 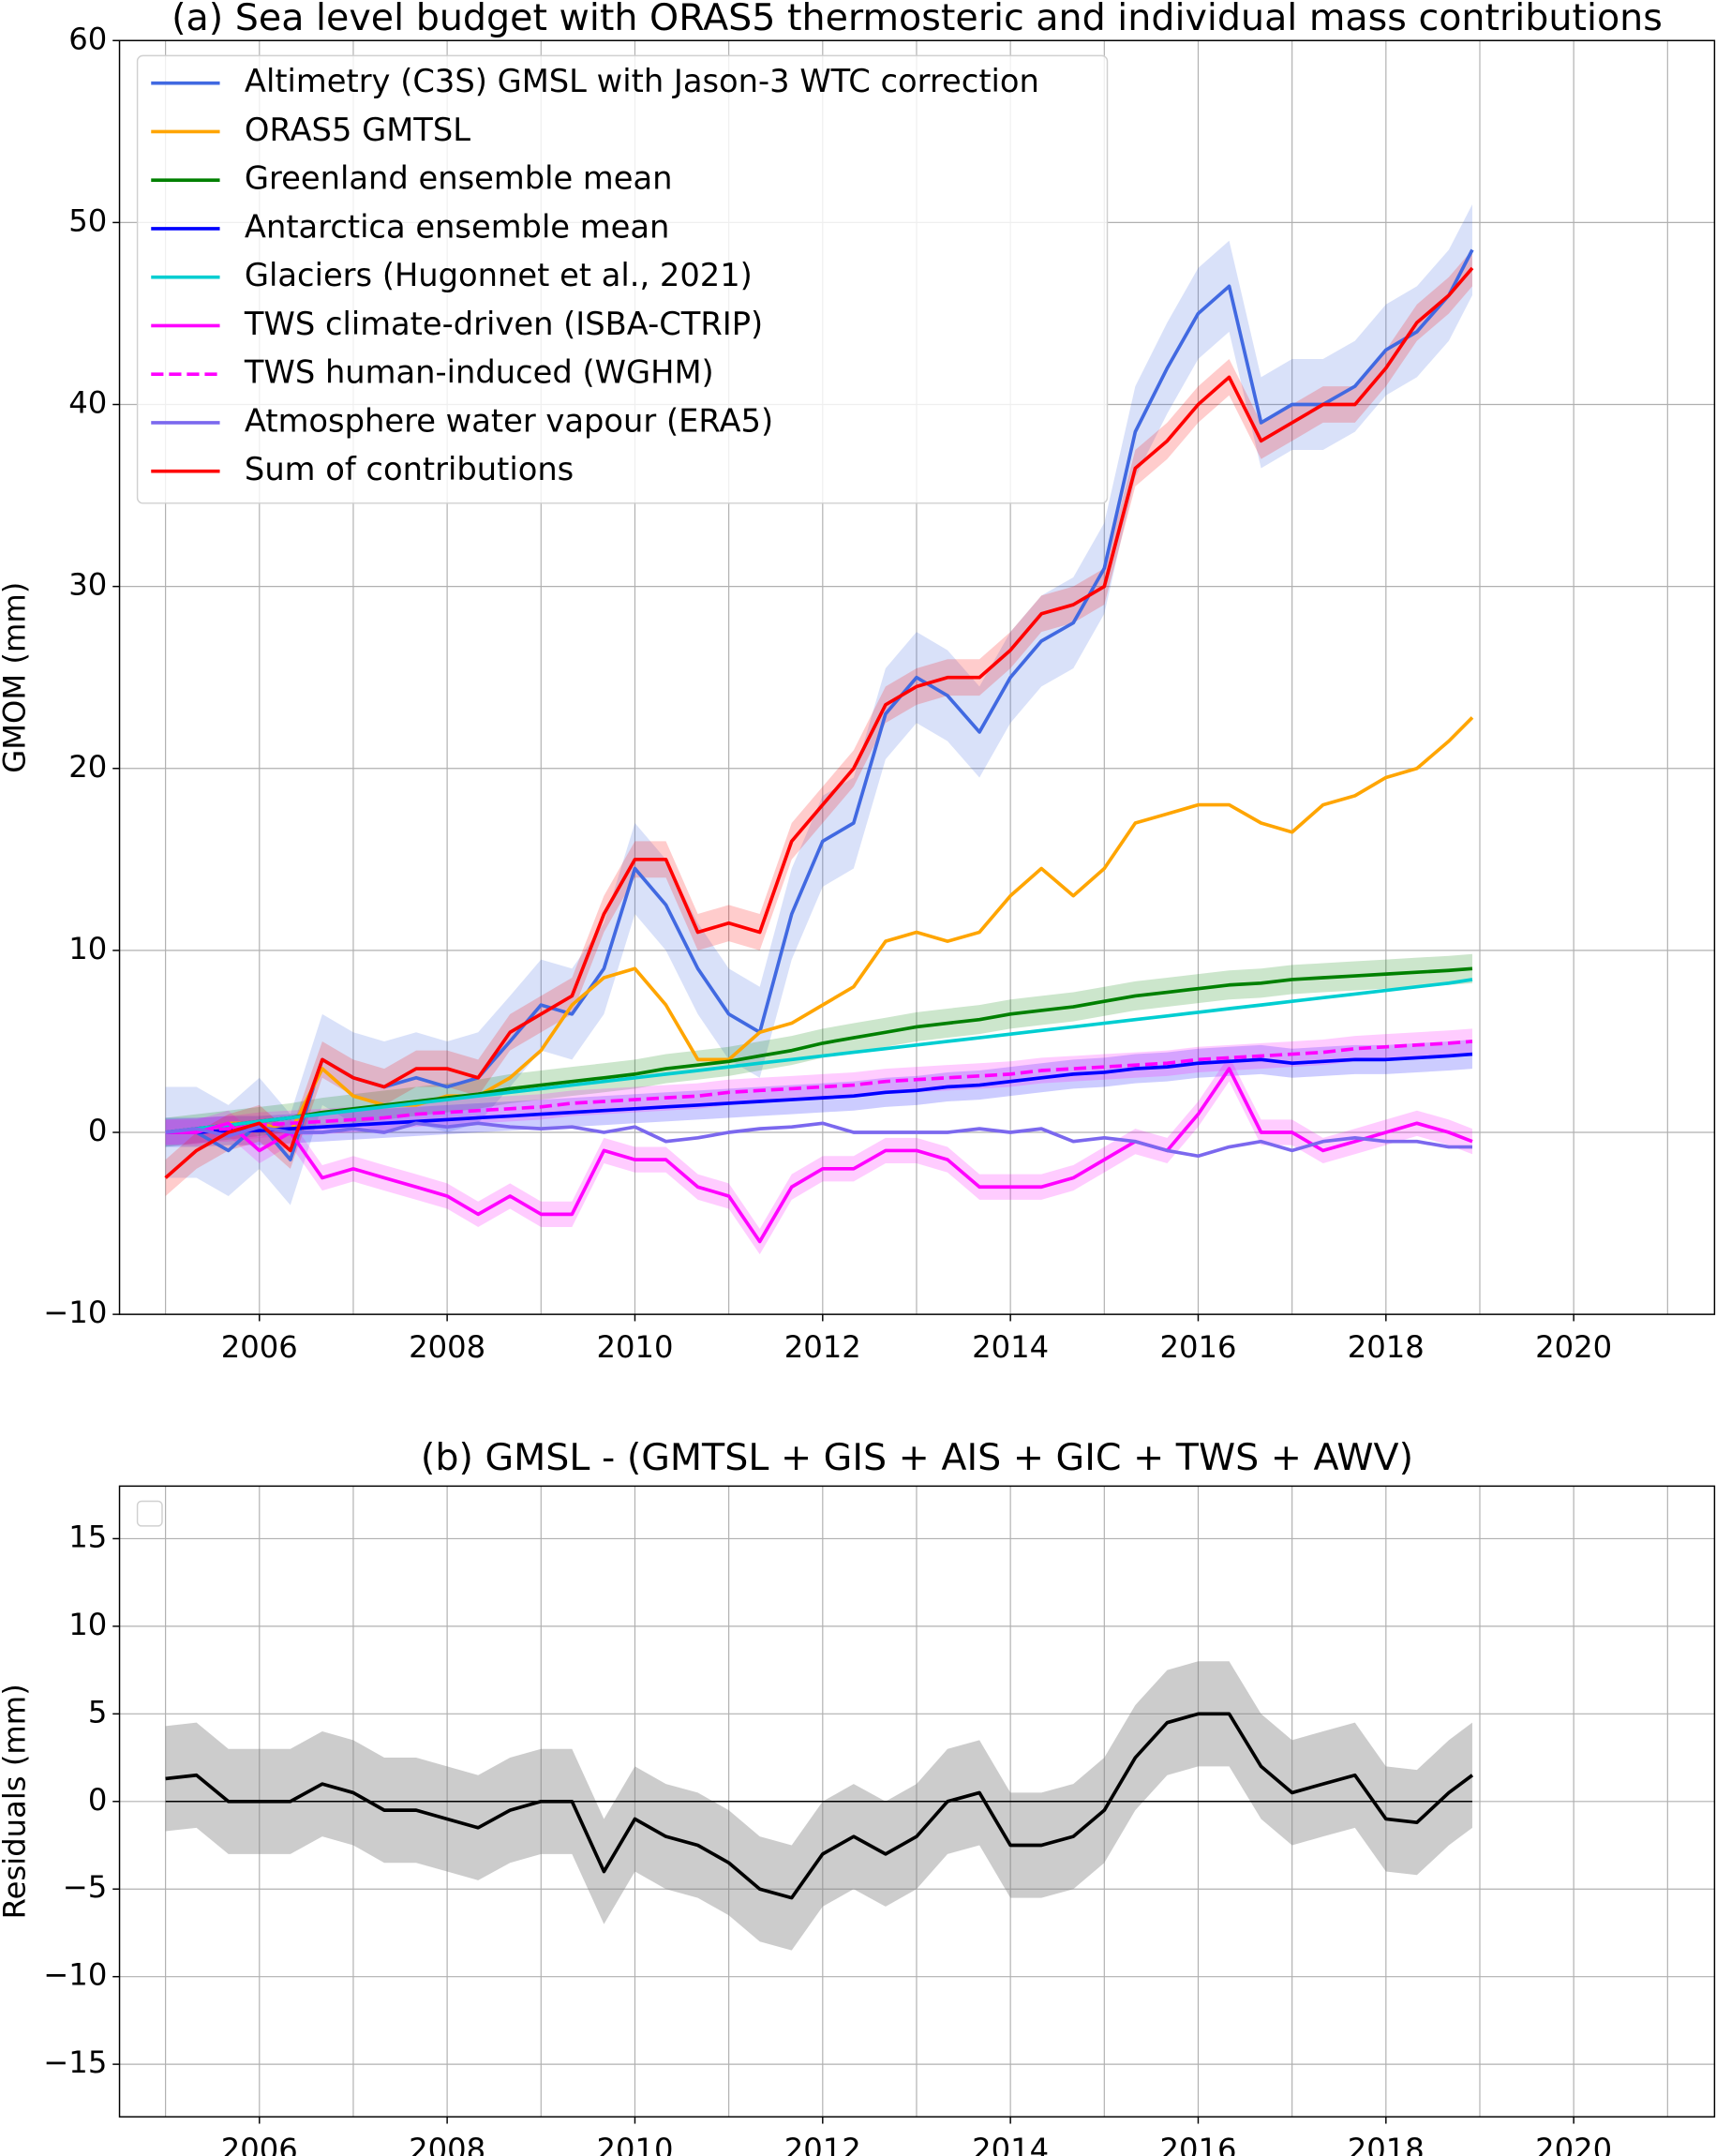 I want to click on y-axis-label: GMOM (mm), so click(x=17, y=678).